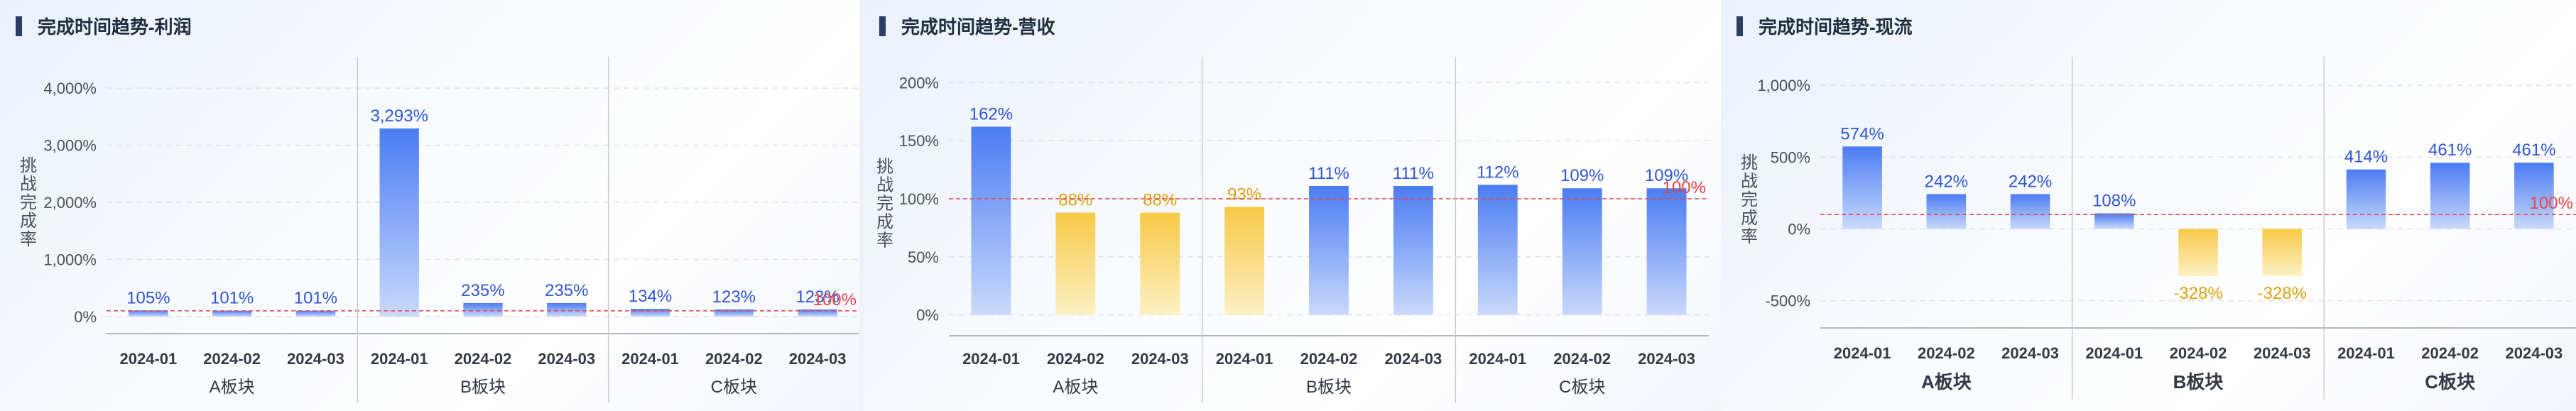  Describe the element at coordinates (1791, 157) in the screenshot. I see `y-tick-label: 500%` at that location.